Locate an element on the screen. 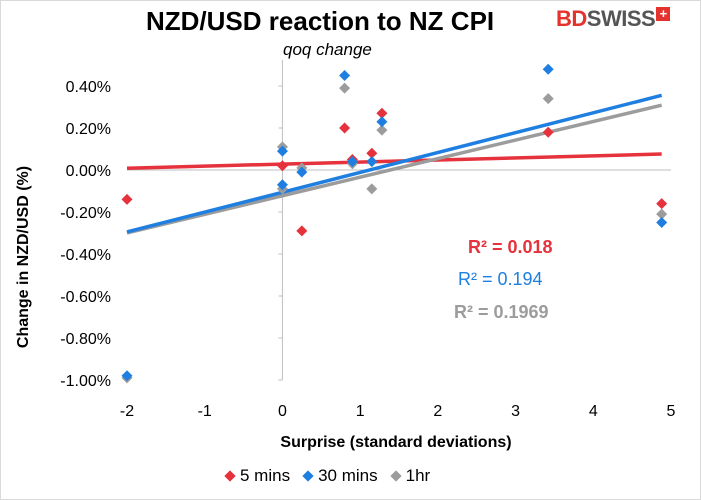  legend-label-5mins: 5 mins is located at coordinates (265, 475).